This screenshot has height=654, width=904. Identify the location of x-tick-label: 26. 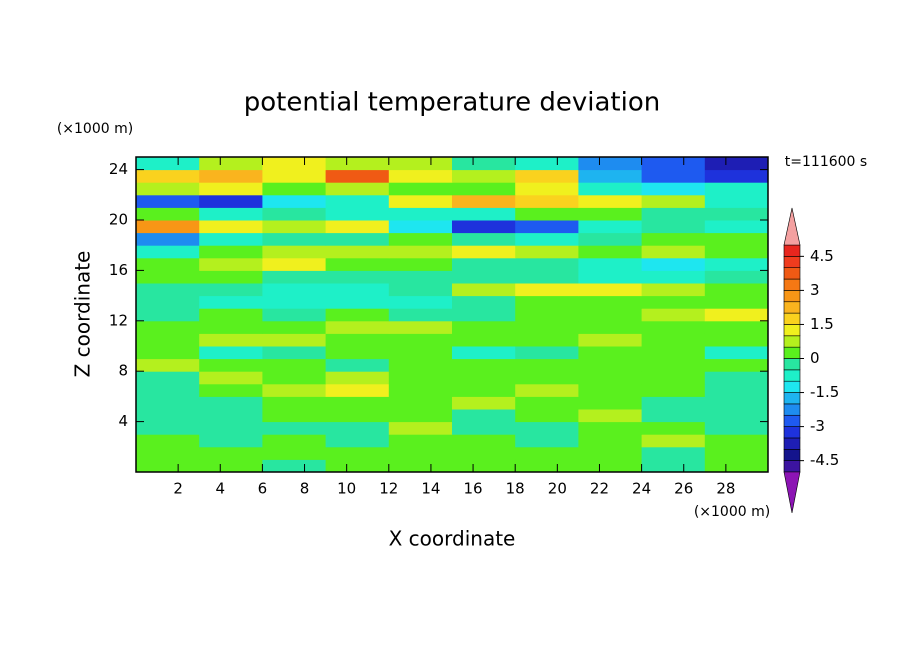
(683, 489).